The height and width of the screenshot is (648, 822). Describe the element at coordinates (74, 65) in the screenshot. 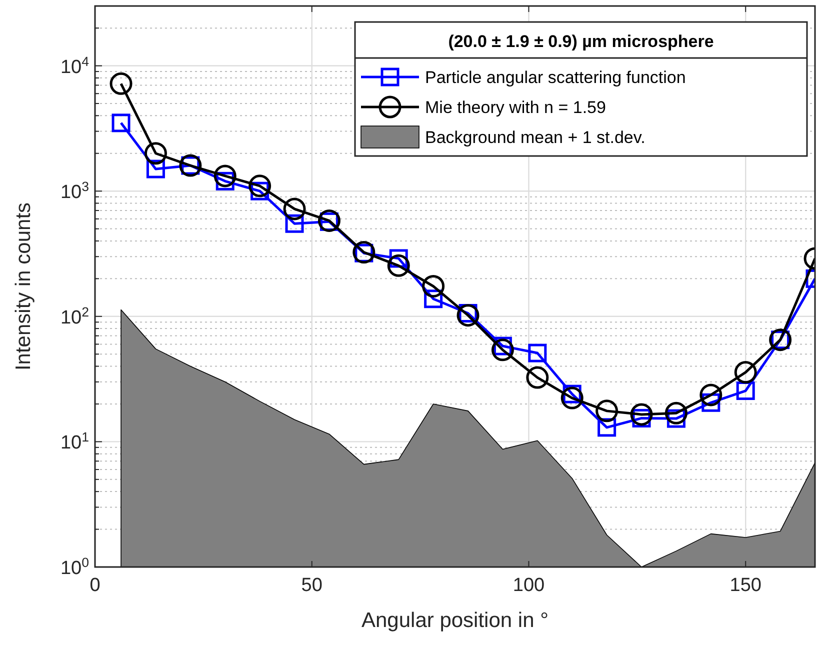

I see `y-tick-label: 10$^{4}$` at that location.